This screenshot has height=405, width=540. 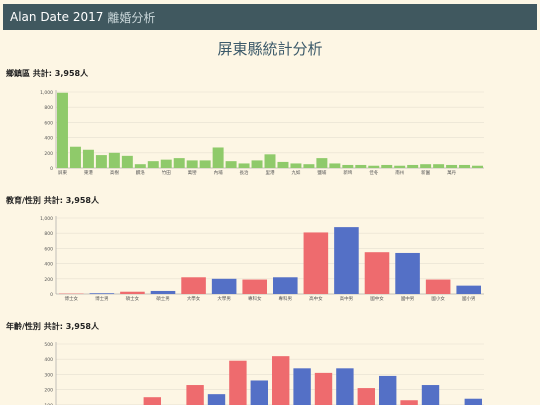 I want to click on chart1-xtick-label: 里港, so click(x=270, y=172).